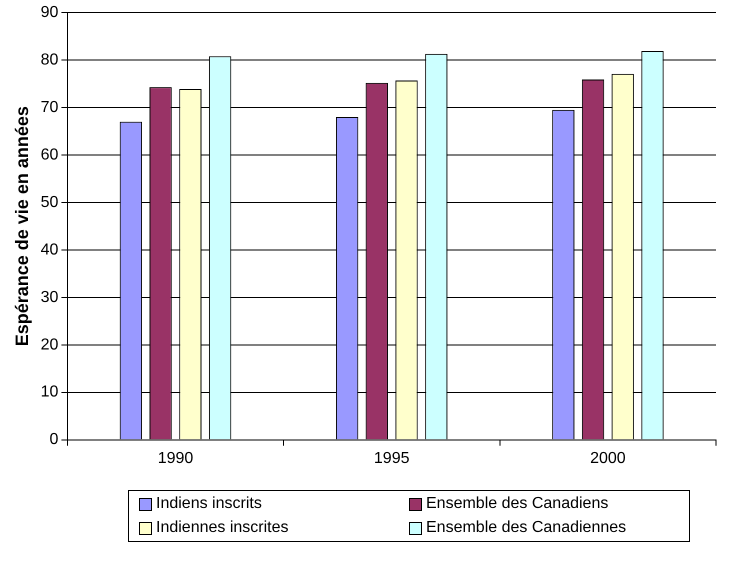 The width and height of the screenshot is (746, 566). Describe the element at coordinates (222, 528) in the screenshot. I see `legend-label: Indiennes inscrites` at that location.